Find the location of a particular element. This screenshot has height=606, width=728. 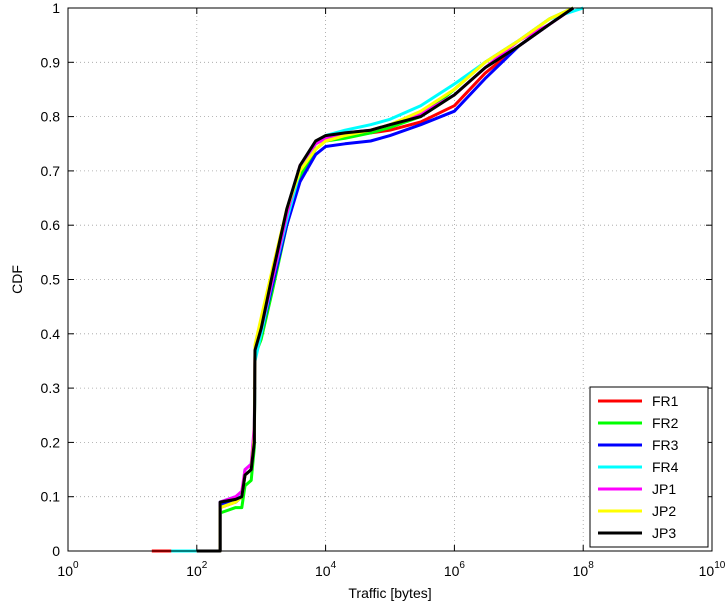

legend-label: FR1 is located at coordinates (665, 401).